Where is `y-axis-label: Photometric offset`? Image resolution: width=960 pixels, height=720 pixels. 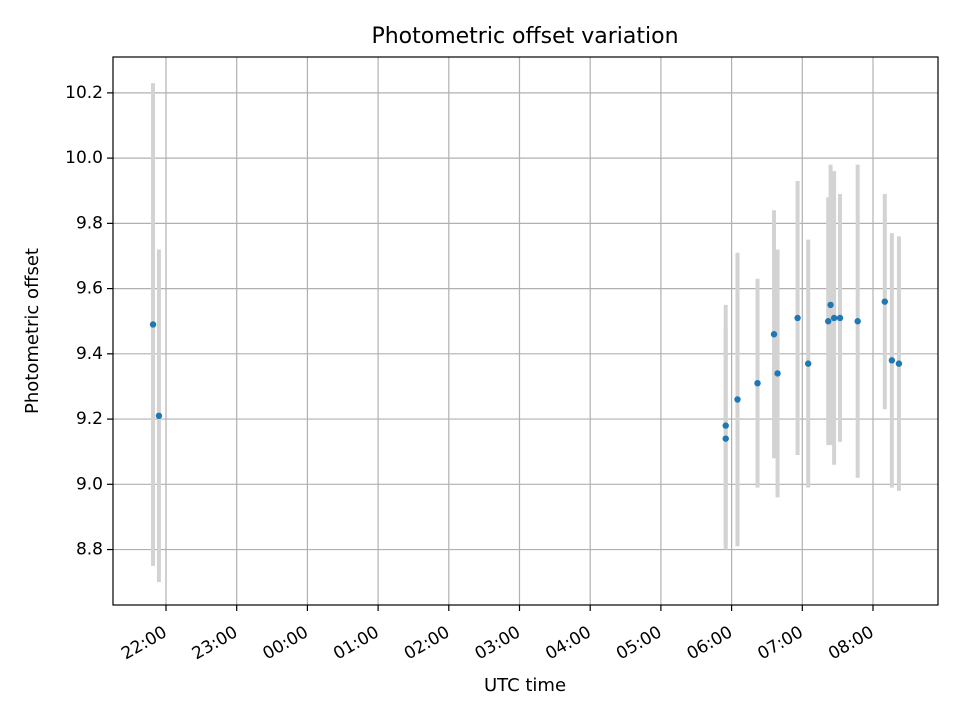 y-axis-label: Photometric offset is located at coordinates (32, 331).